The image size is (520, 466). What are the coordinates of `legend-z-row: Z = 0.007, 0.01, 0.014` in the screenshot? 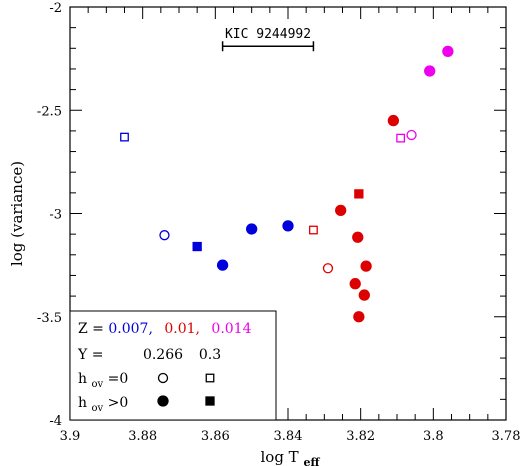 It's located at (165, 329).